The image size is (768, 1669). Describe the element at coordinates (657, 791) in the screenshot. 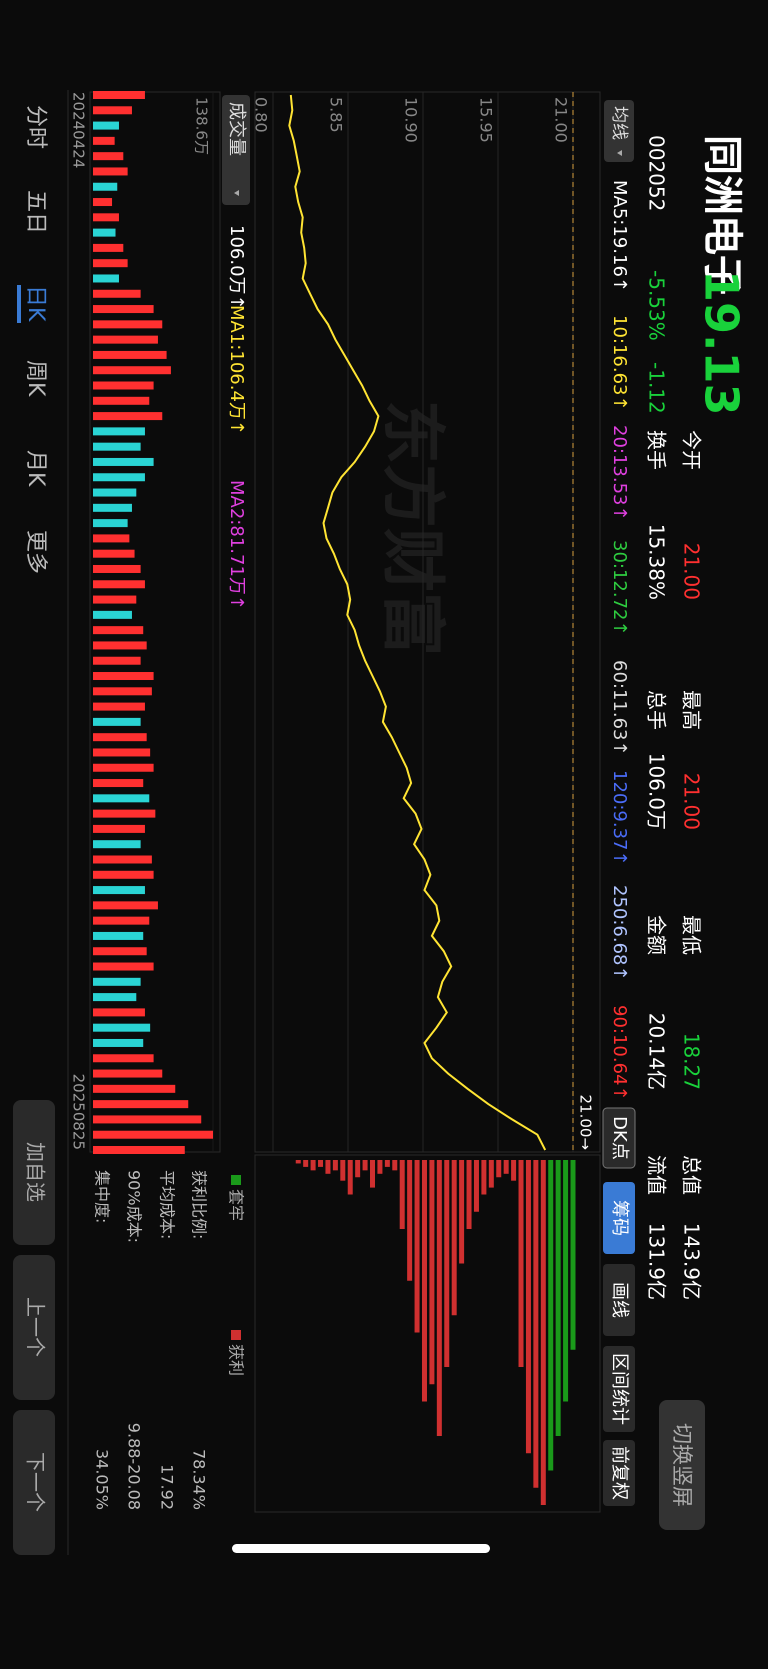

I see `stat-value: 106.0万` at that location.